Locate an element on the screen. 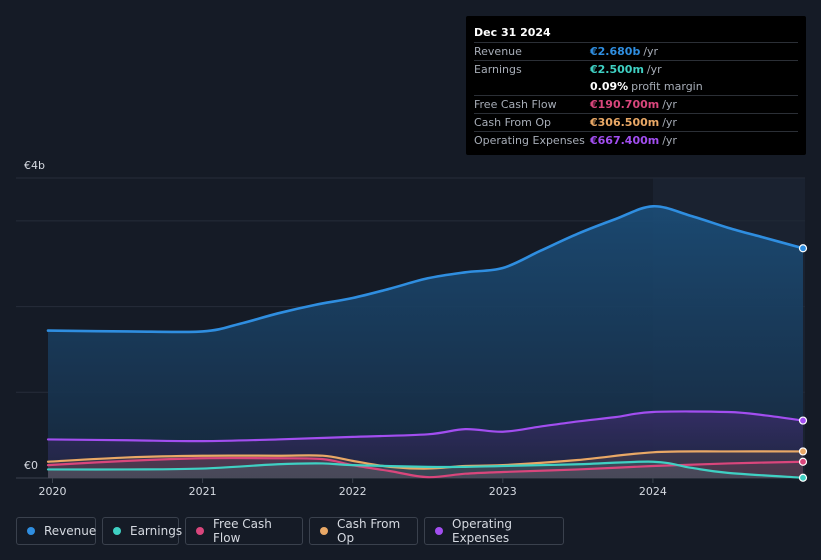 This screenshot has height=560, width=821. tooltip-row: Operating Expenses €667.400m/yr is located at coordinates (636, 140).